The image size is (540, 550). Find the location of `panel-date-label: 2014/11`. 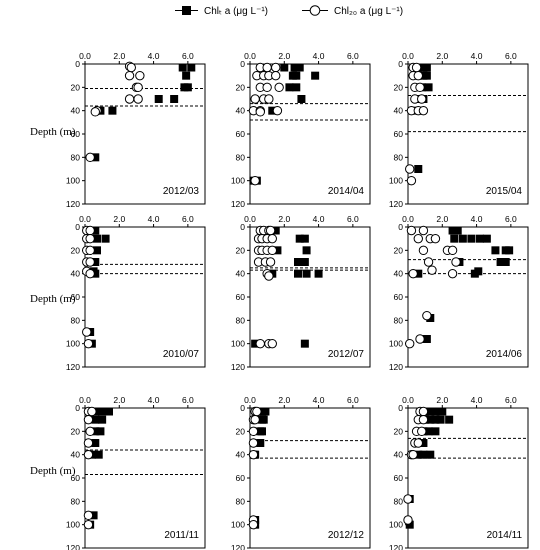

panel-date-label: 2014/11 is located at coordinates (505, 535).